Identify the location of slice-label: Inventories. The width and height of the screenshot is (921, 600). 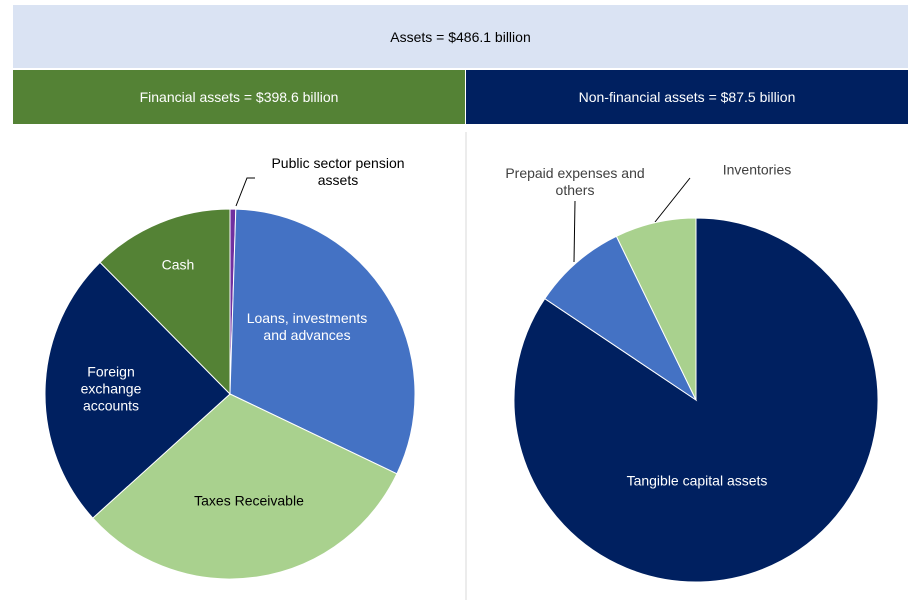
(757, 169).